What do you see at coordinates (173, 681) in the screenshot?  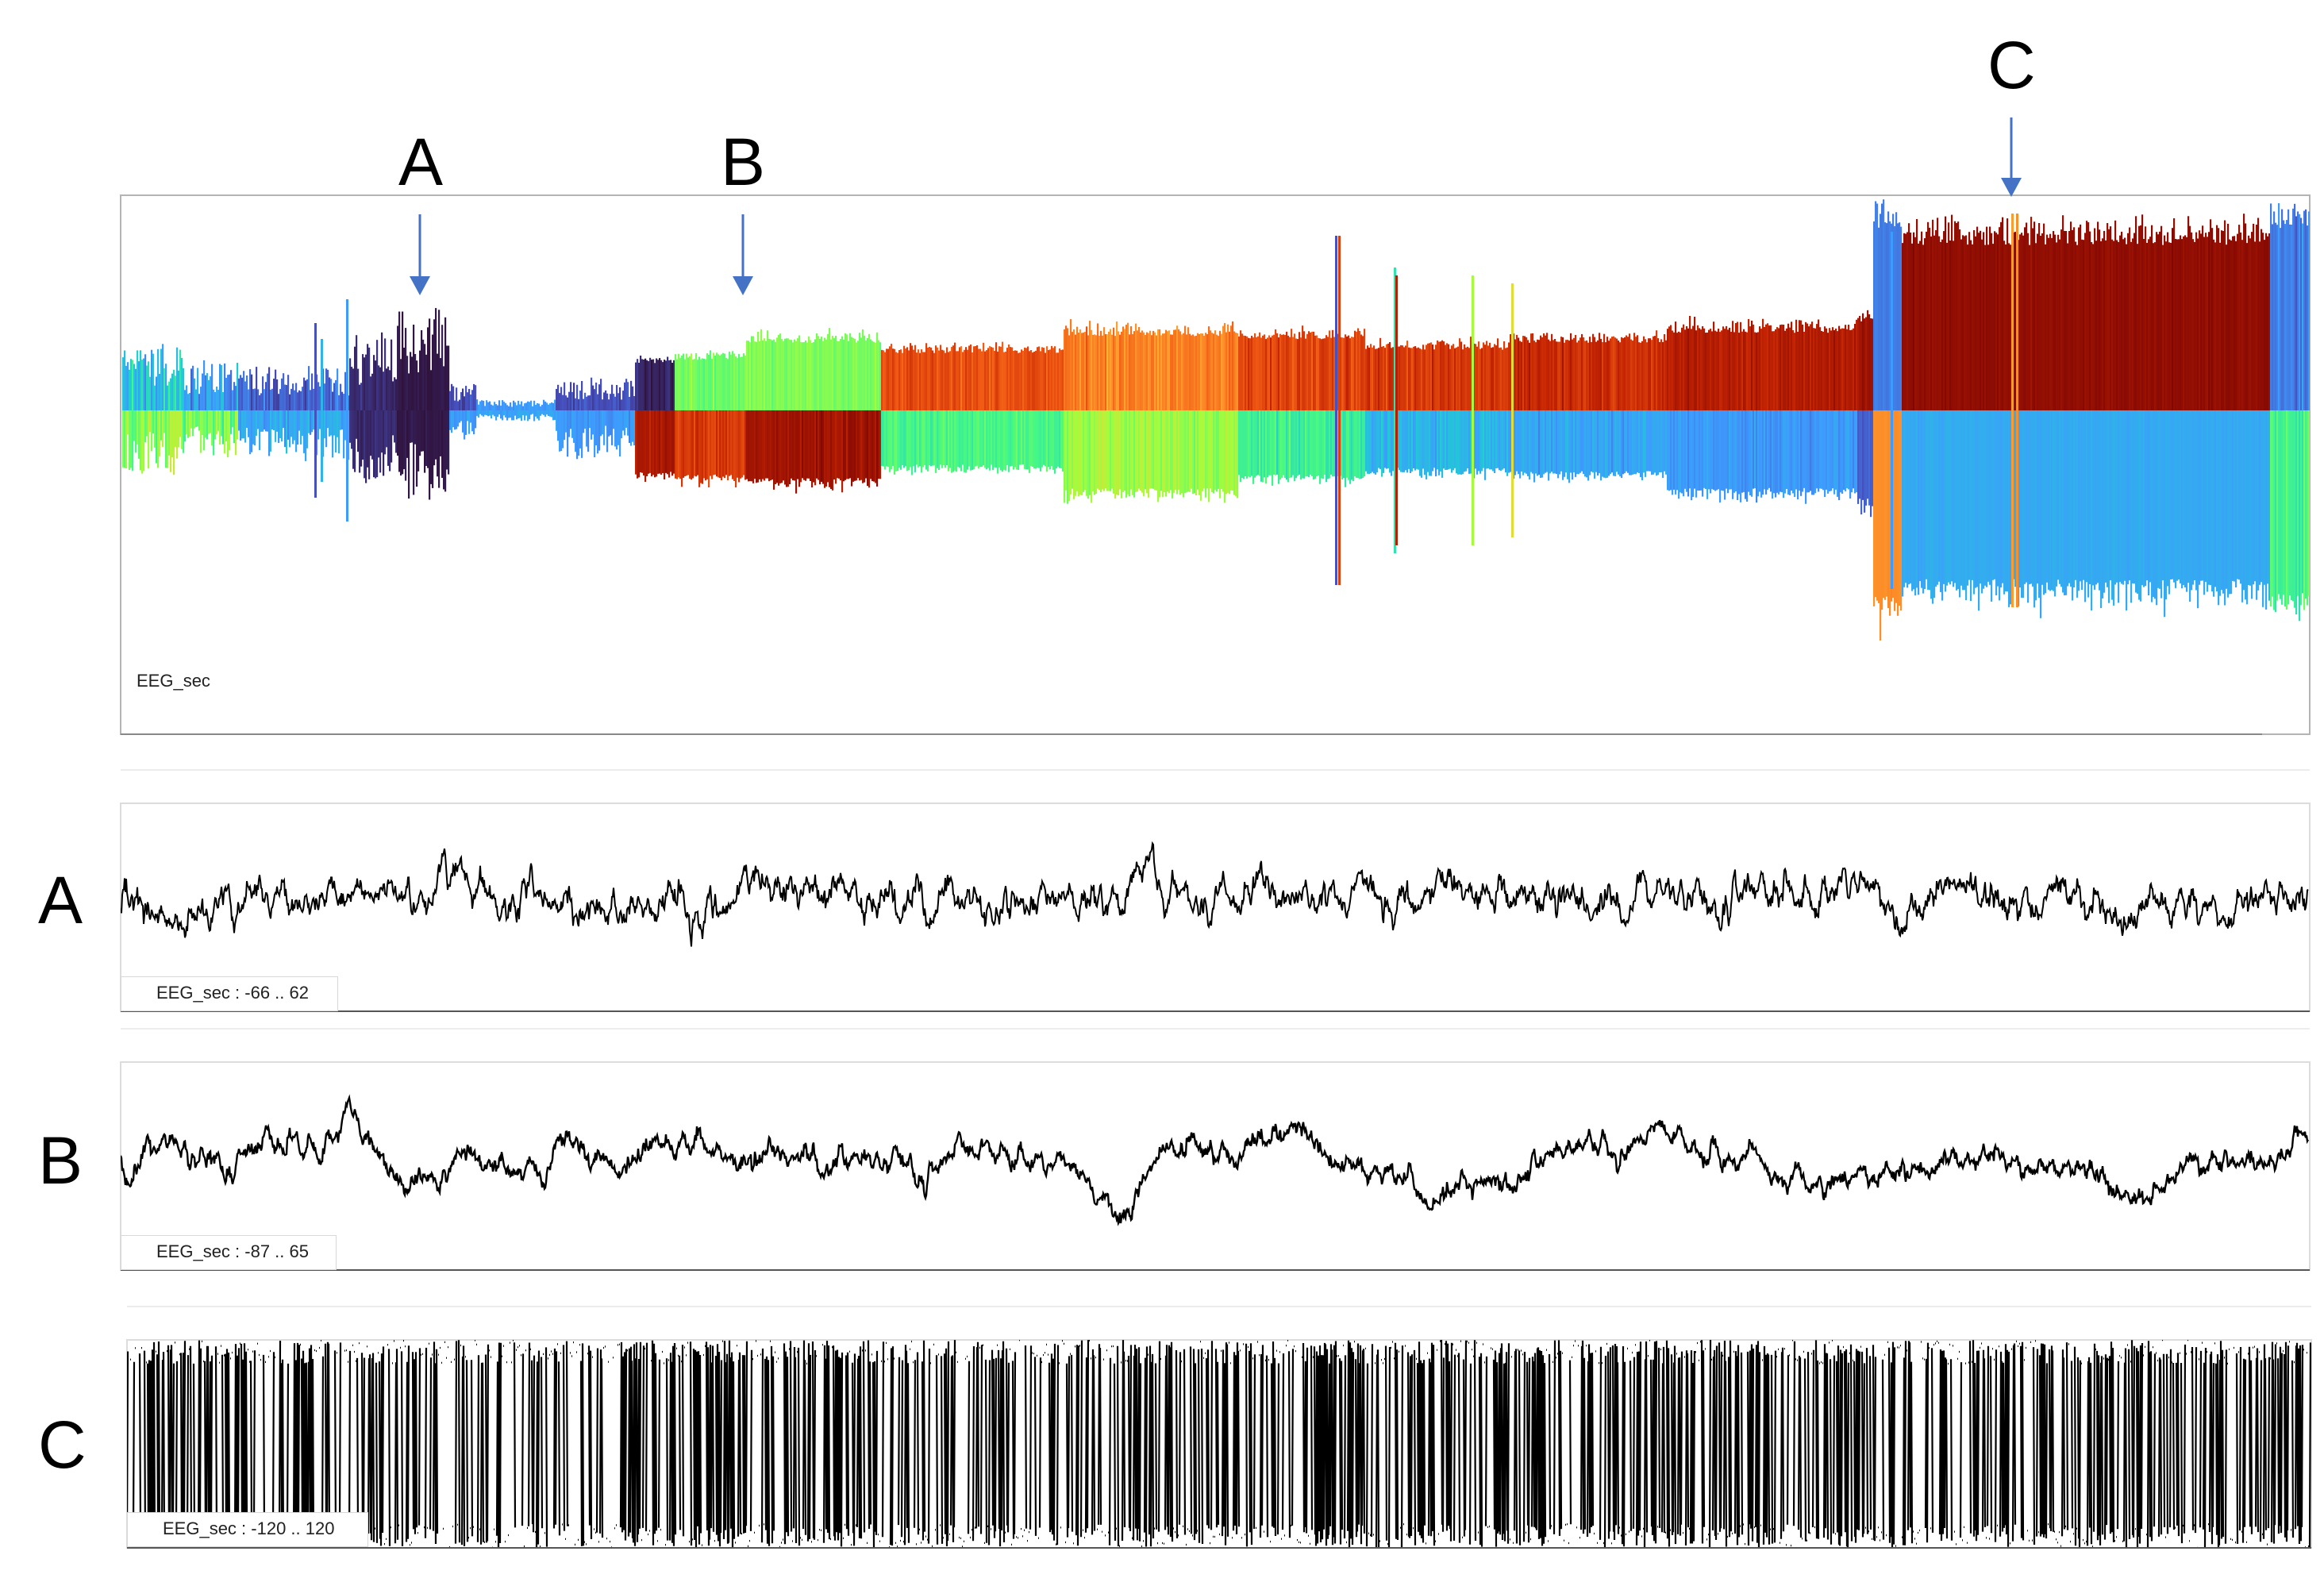 I see `overview-channel-label: EEG_sec` at bounding box center [173, 681].